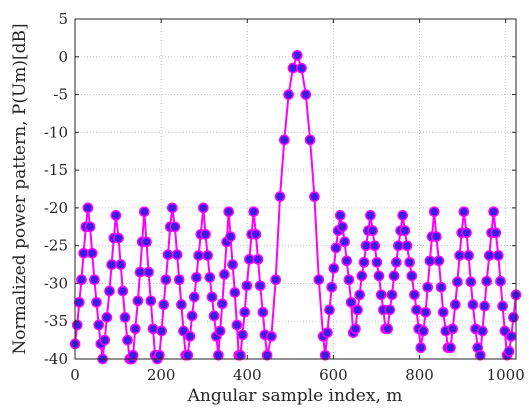 The height and width of the screenshot is (414, 529). Describe the element at coordinates (63, 57) in the screenshot. I see `y-tick-label: 0` at that location.